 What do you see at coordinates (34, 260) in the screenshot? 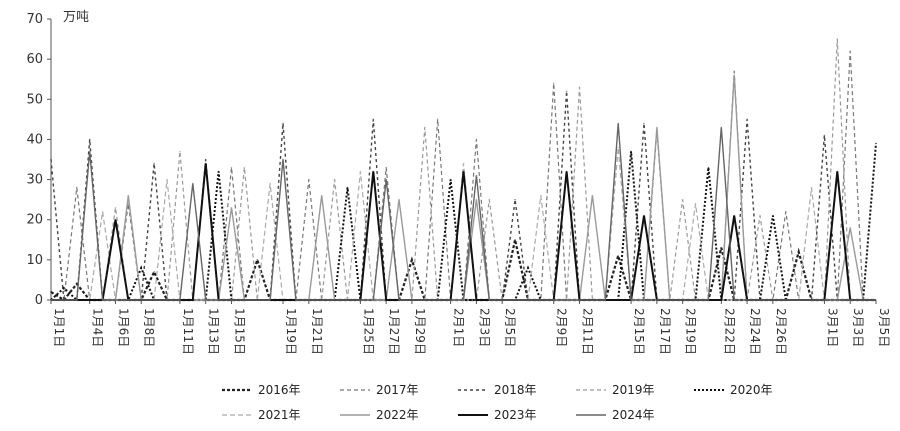
I see `y-tick-label: 10` at bounding box center [34, 260].